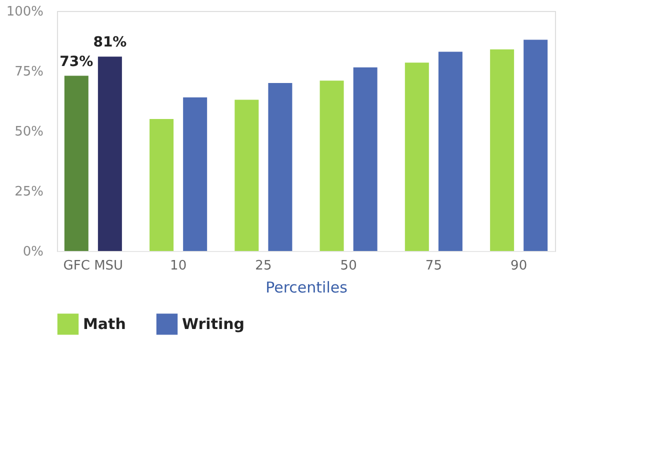  Describe the element at coordinates (110, 42) in the screenshot. I see `data-label: 81%` at that location.